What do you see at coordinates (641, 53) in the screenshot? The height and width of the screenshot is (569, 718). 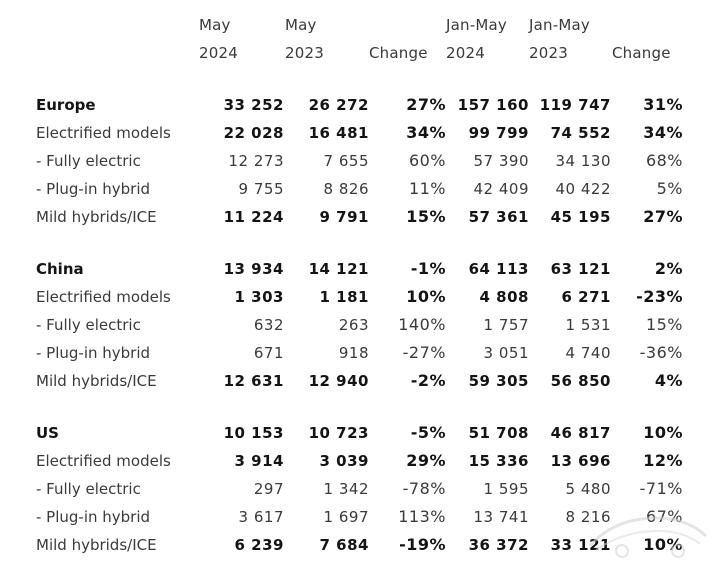 I see `header-change-ytd: Change` at bounding box center [641, 53].